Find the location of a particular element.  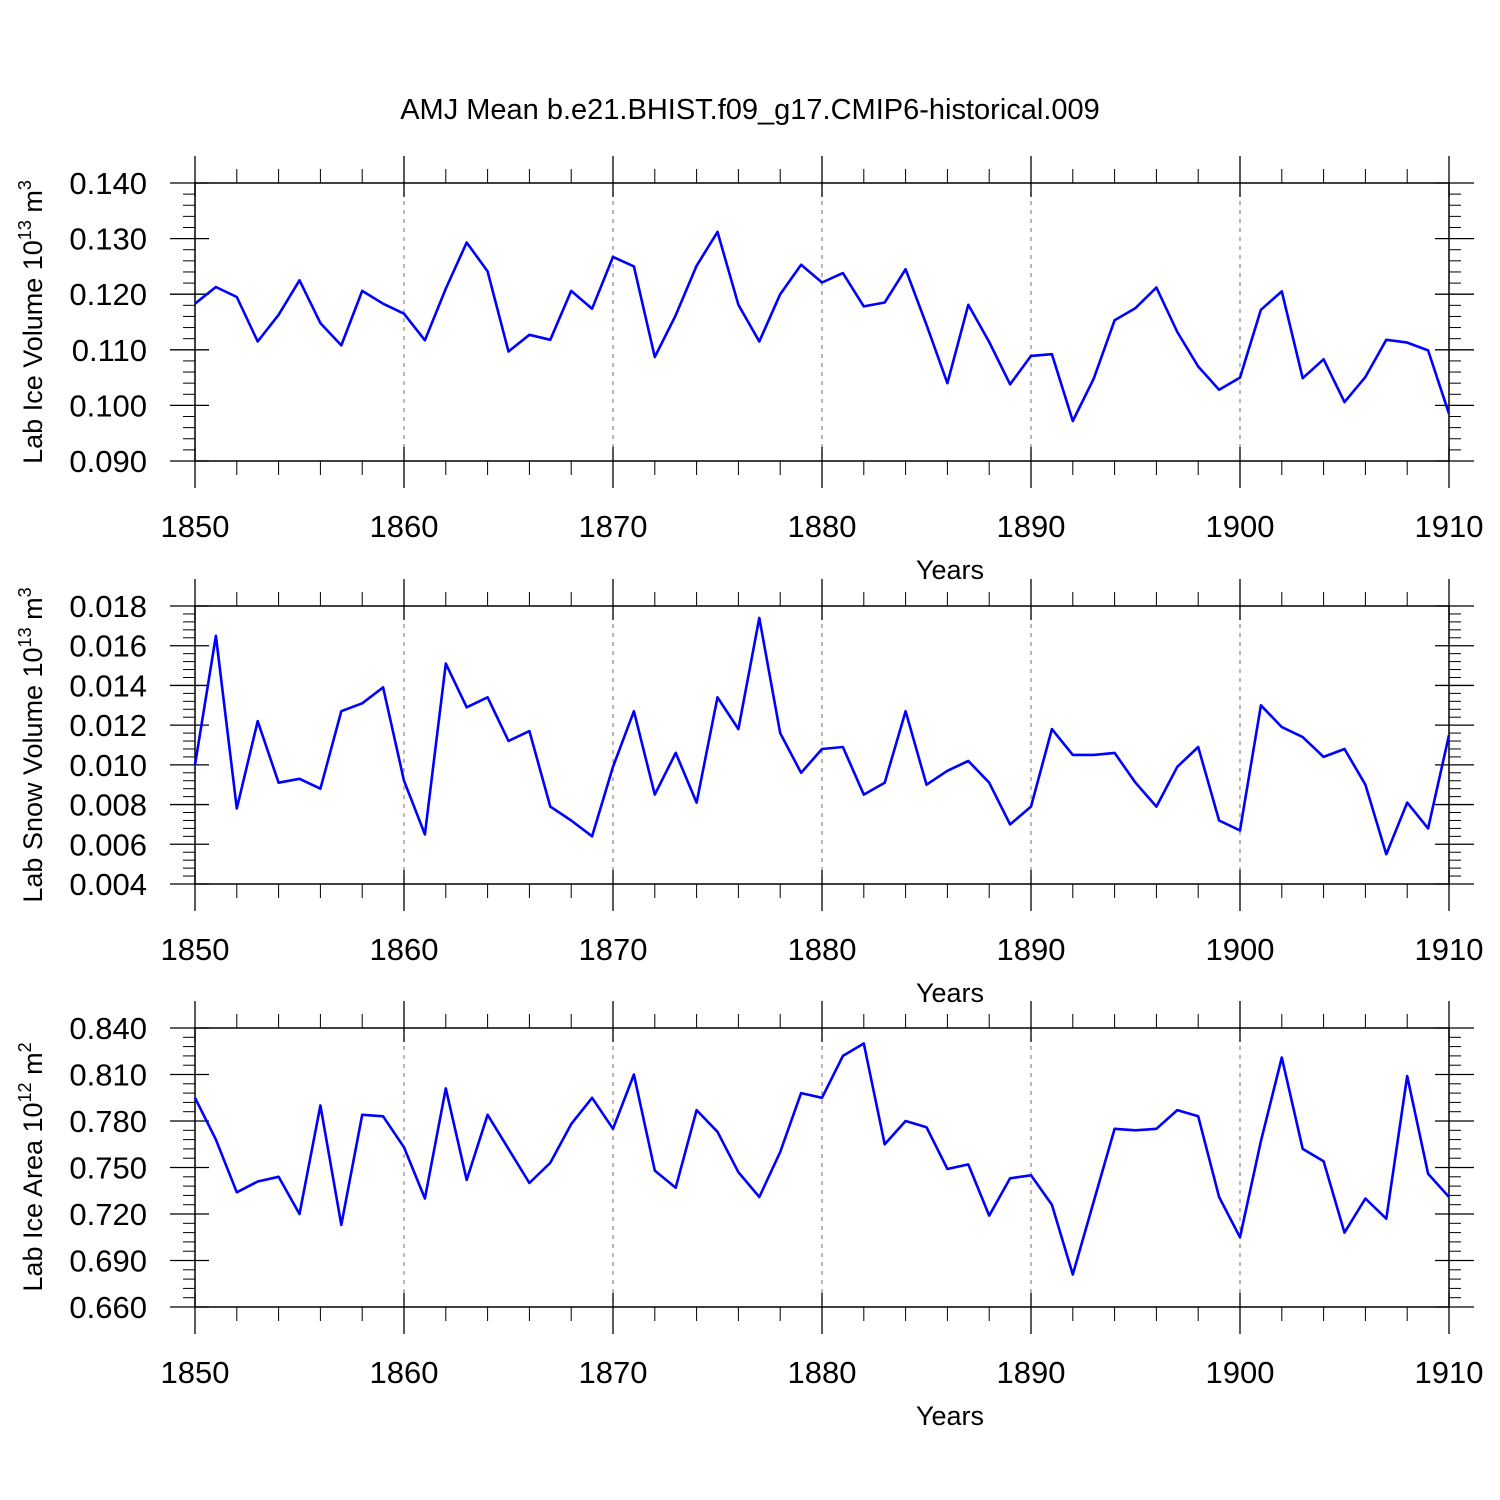

y-tick-label: 0.720 is located at coordinates (108, 1214).